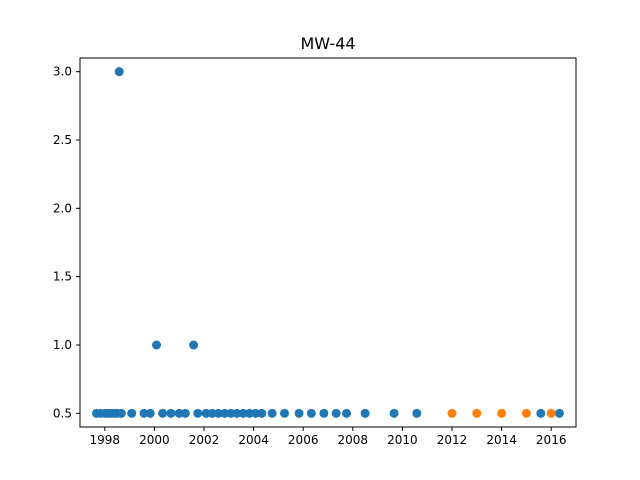 This screenshot has width=640, height=480. Describe the element at coordinates (62, 345) in the screenshot. I see `y-tick-label: 1.0` at that location.